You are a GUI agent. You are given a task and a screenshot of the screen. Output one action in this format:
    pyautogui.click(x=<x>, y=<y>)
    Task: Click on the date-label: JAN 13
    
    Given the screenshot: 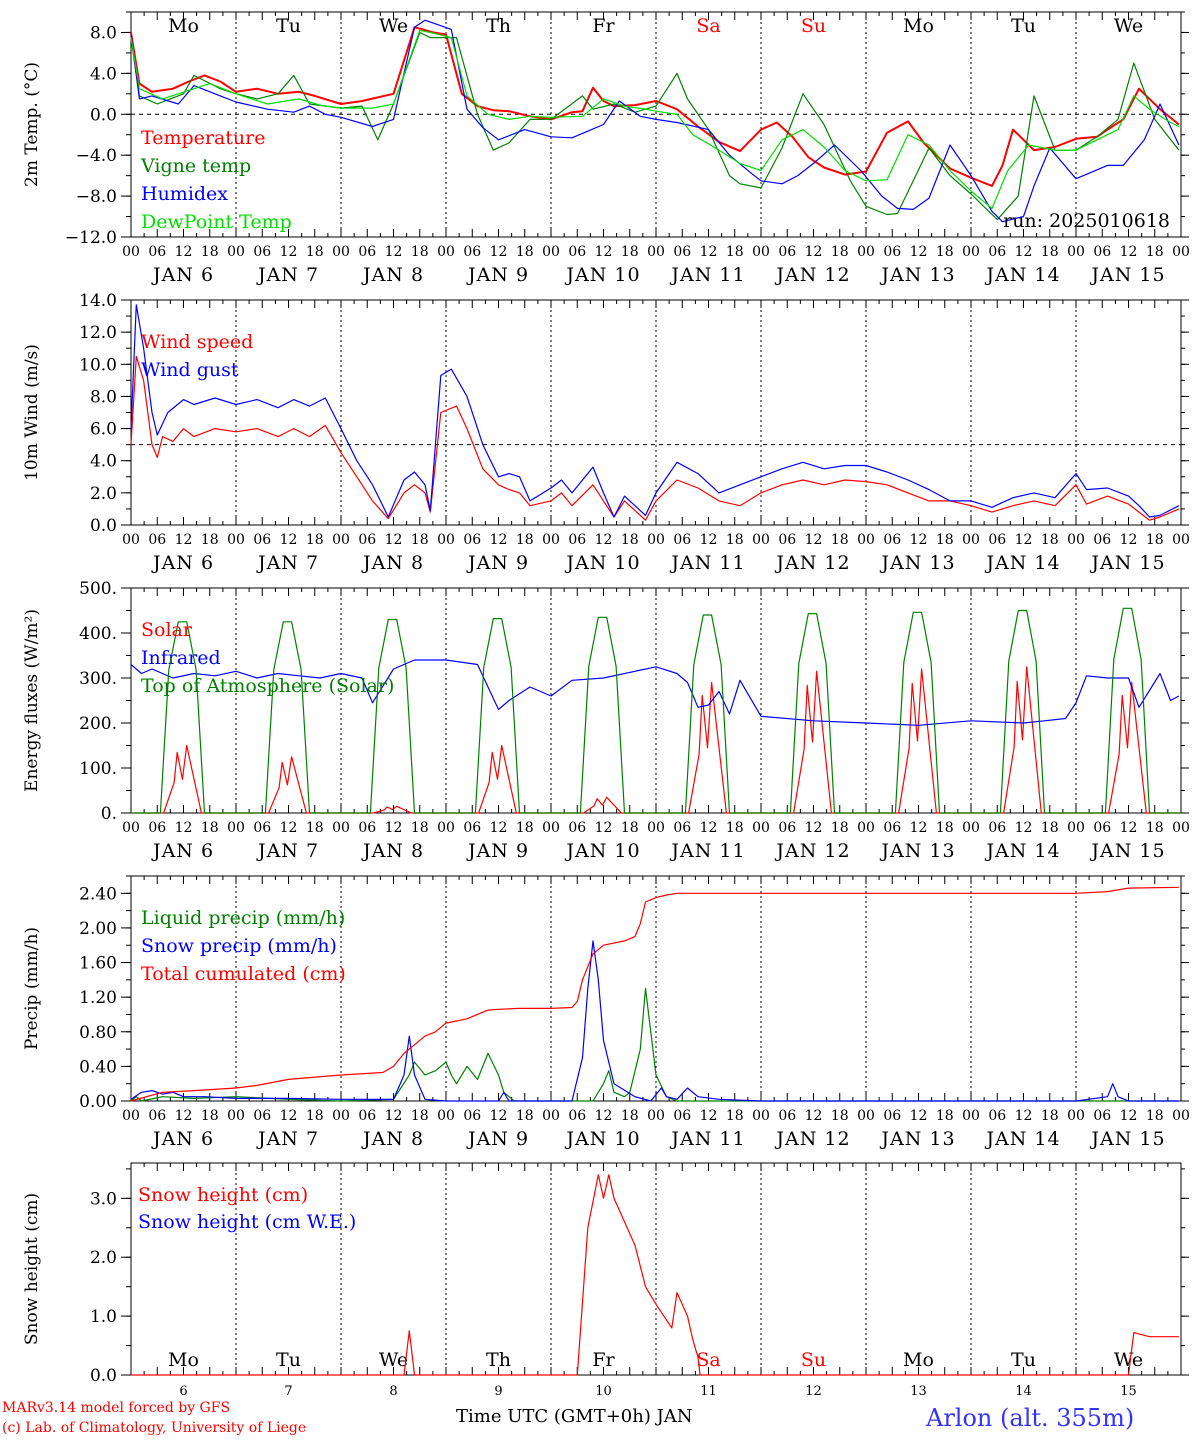 What is the action you would take?
    pyautogui.click(x=917, y=275)
    